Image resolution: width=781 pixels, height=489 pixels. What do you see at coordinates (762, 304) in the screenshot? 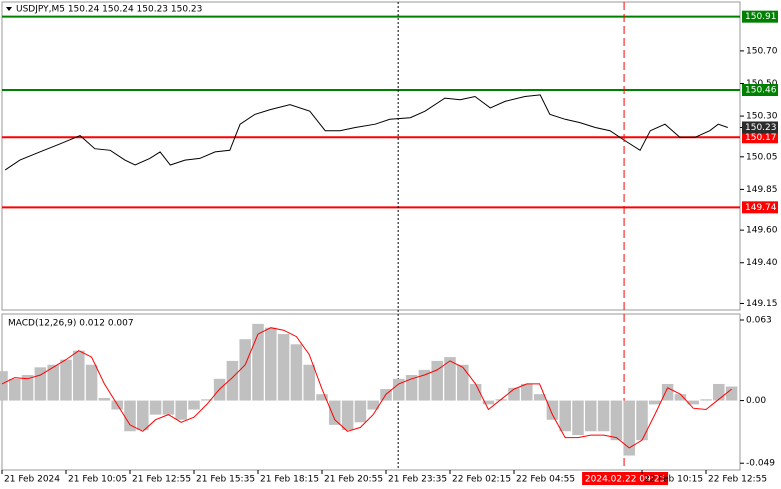
I see `y-tick-label: 149.15` at bounding box center [762, 304].